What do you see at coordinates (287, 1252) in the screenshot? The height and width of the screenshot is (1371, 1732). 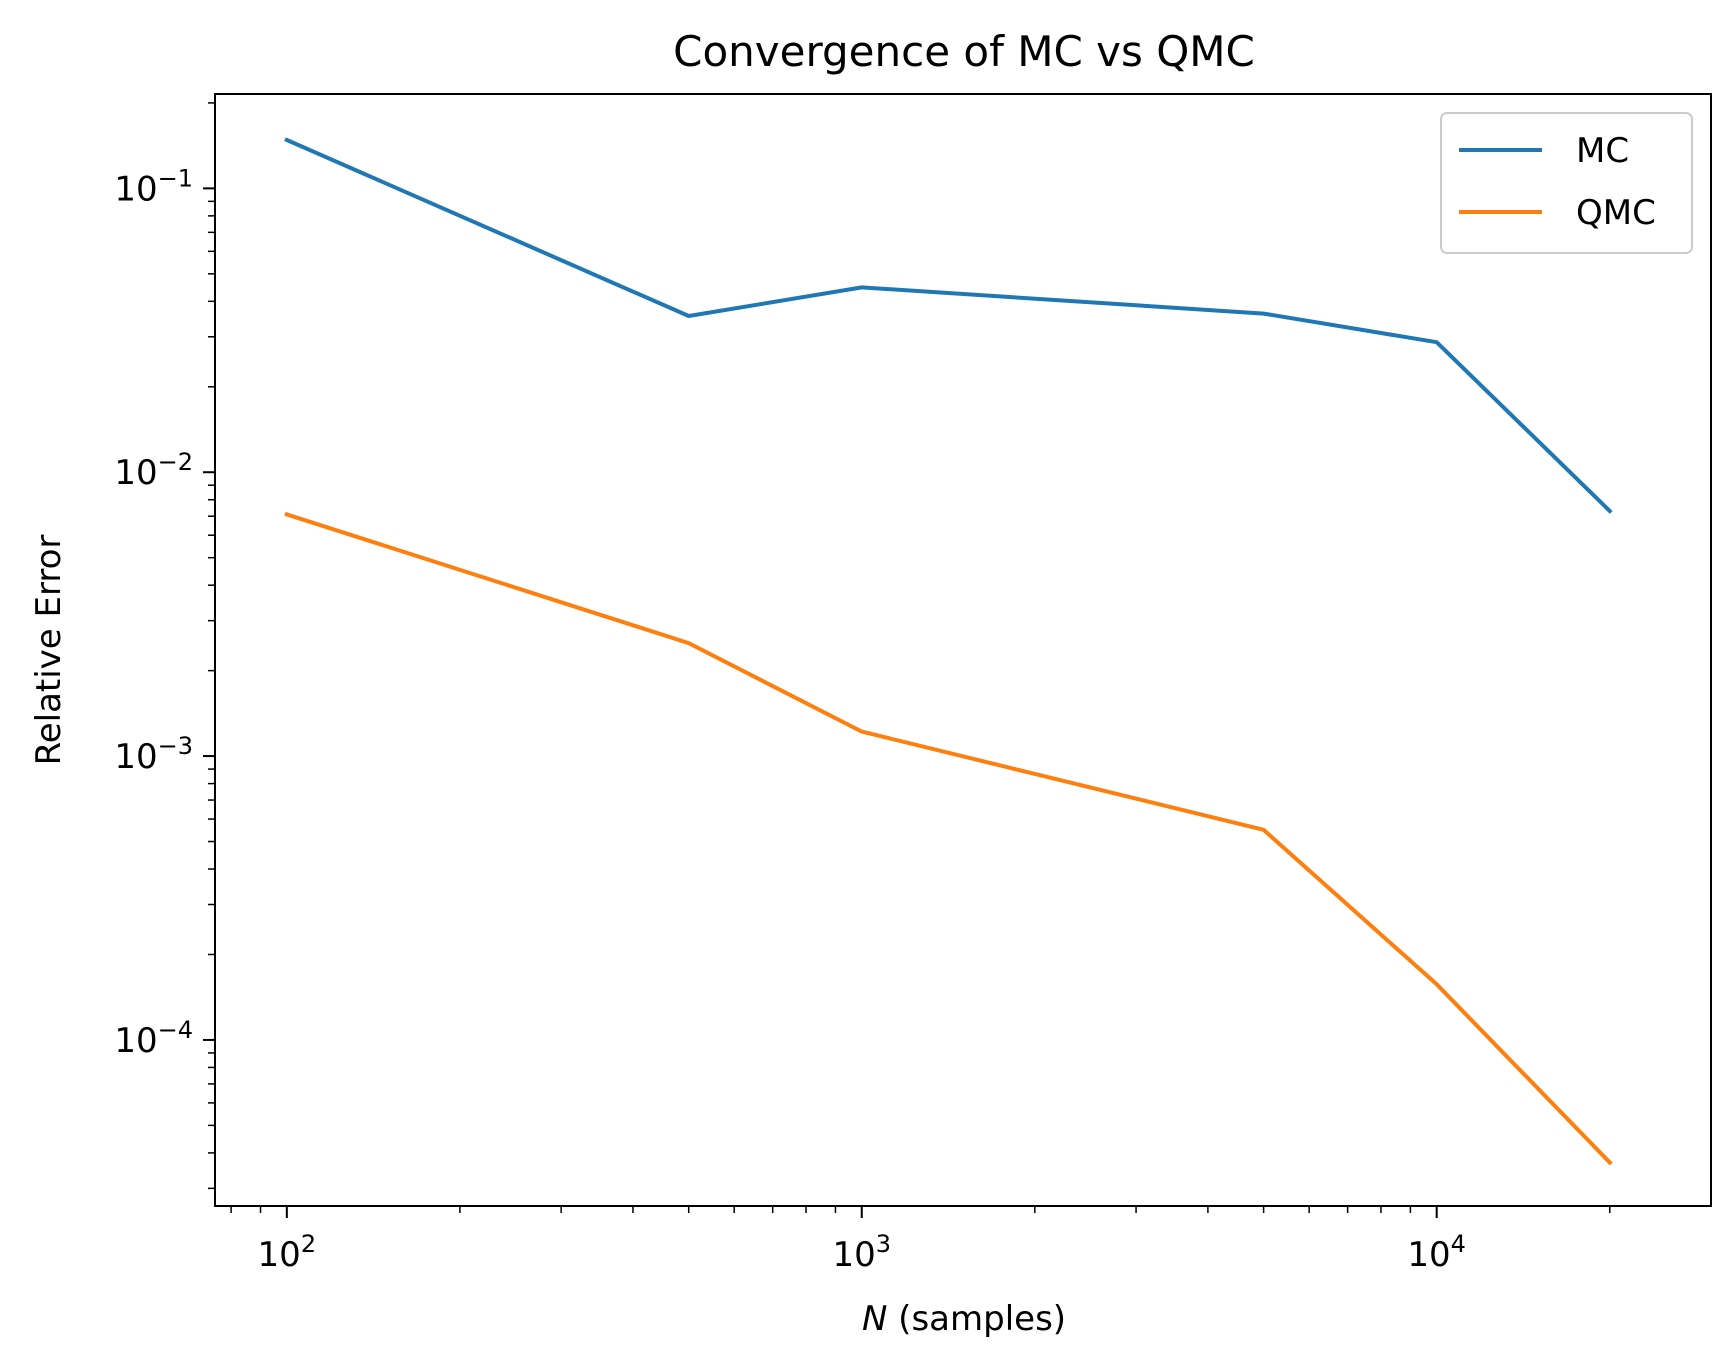 I see `x-tick-label: 10²` at bounding box center [287, 1252].